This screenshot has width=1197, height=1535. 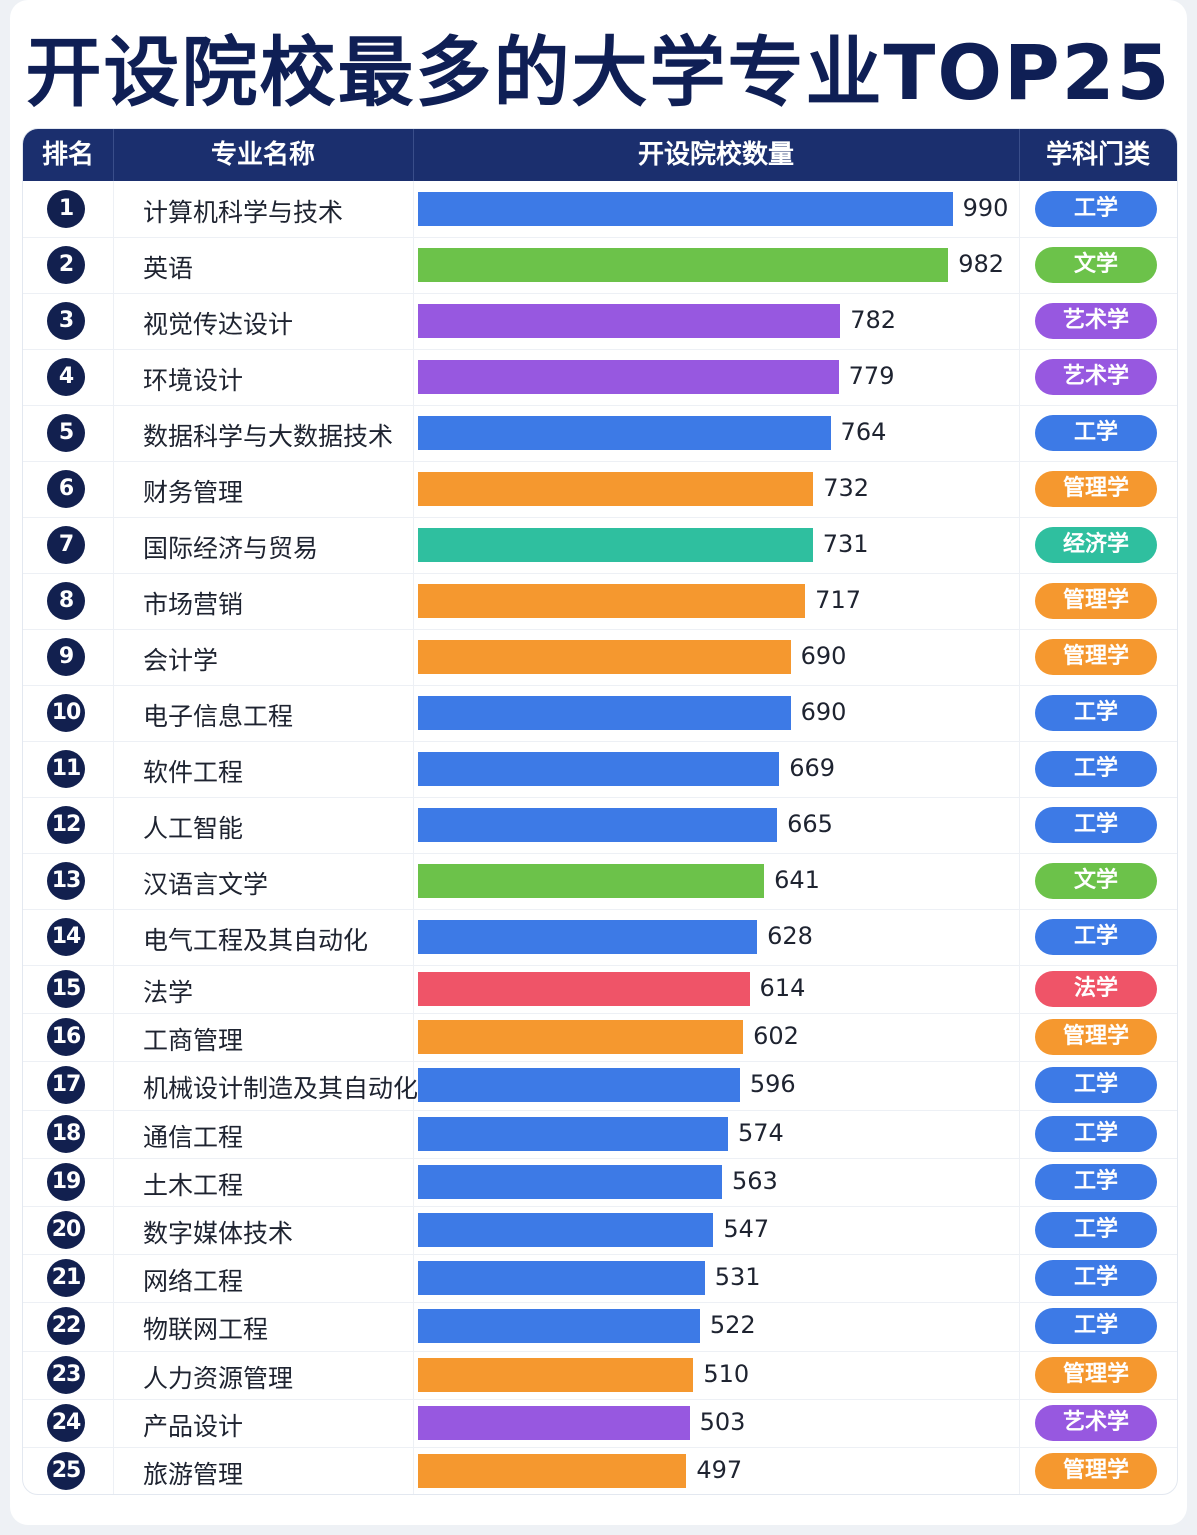 I want to click on major-name: 汉语言文学, so click(x=206, y=884).